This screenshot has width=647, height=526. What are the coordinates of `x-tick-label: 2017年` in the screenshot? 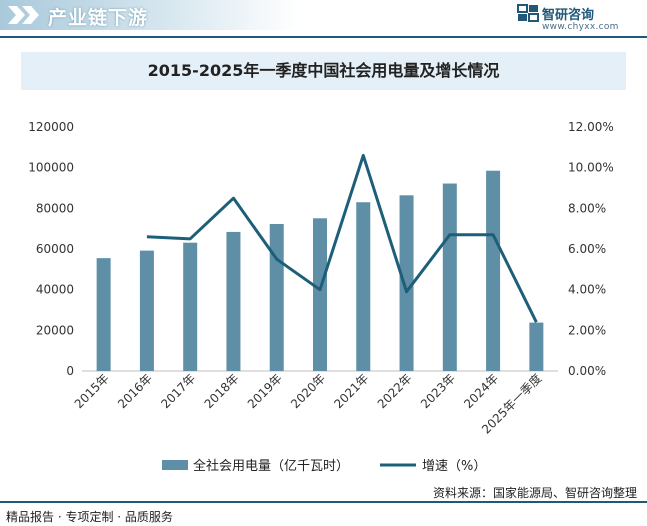 It's located at (178, 391).